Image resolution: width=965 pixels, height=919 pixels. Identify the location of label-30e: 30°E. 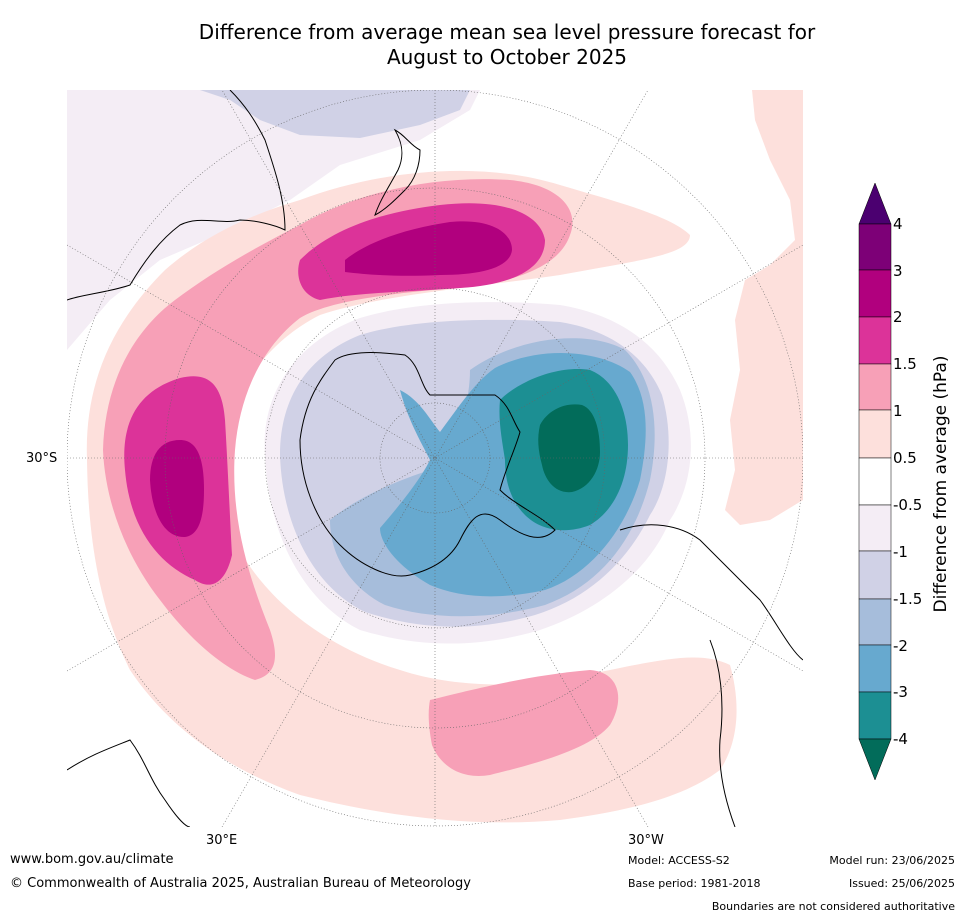
(222, 840).